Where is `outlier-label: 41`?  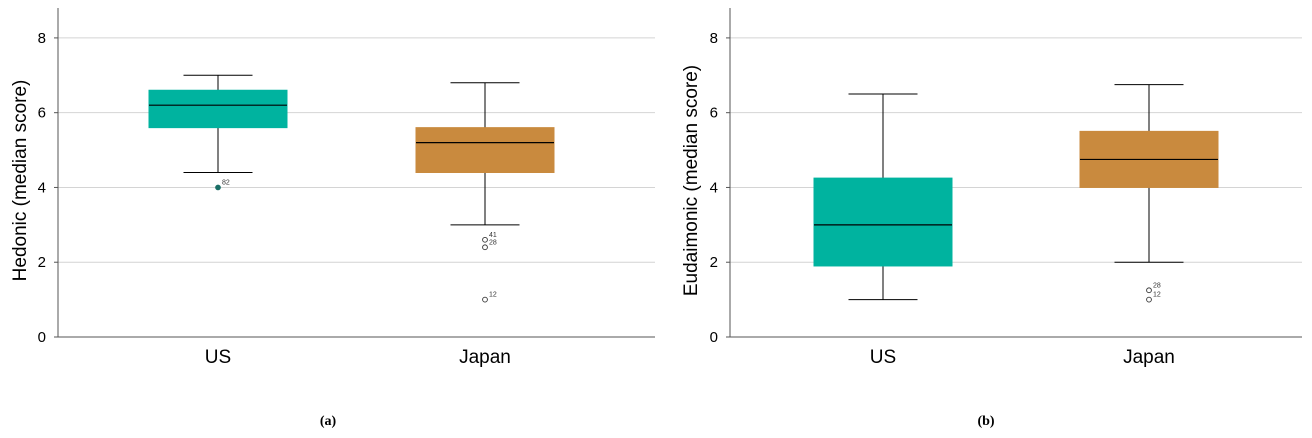
outlier-label: 41 is located at coordinates (493, 235).